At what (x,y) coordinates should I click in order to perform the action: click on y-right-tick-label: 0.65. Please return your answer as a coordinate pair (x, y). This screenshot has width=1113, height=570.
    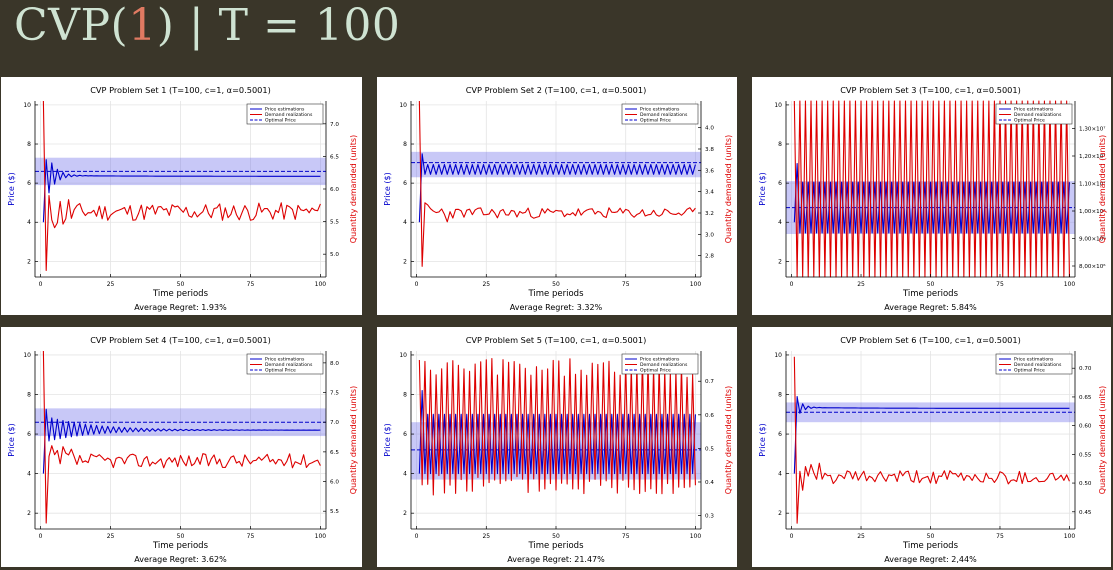
    Looking at the image, I should click on (1085, 398).